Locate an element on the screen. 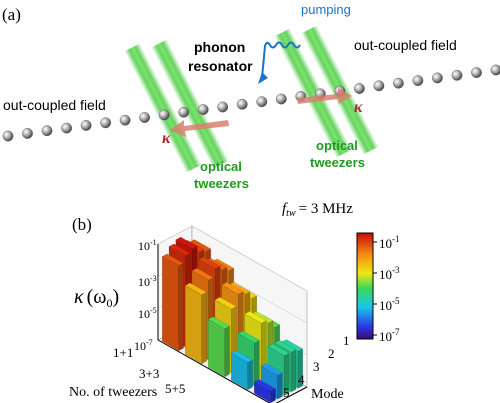 Image resolution: width=500 pixels, height=403 pixels. tweezer-beam-left is located at coordinates (176, 106).